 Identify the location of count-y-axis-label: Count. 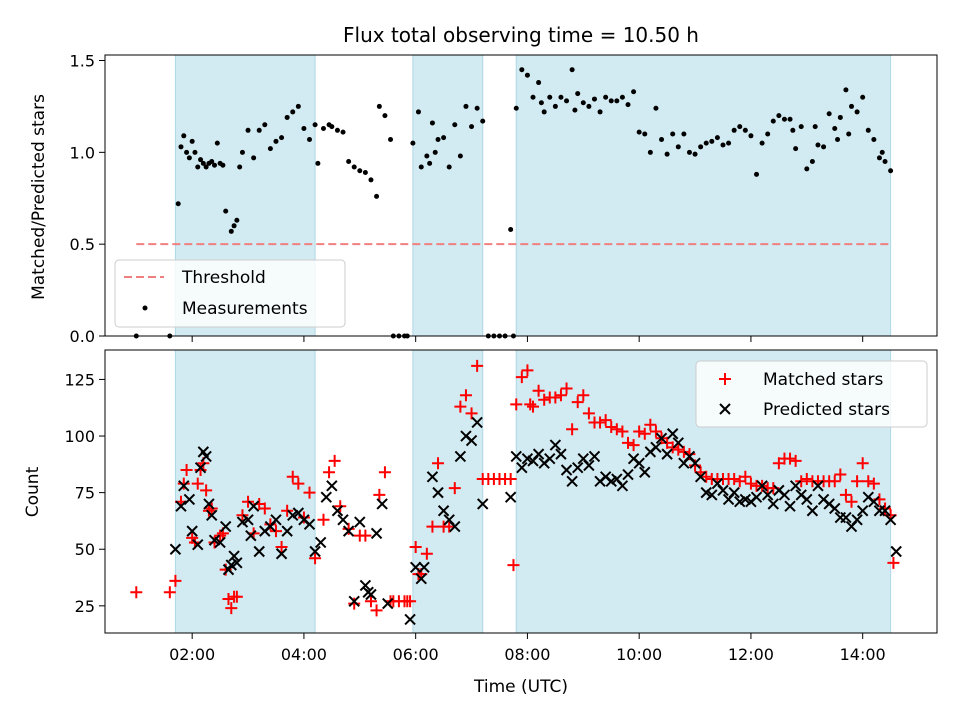
(33, 491).